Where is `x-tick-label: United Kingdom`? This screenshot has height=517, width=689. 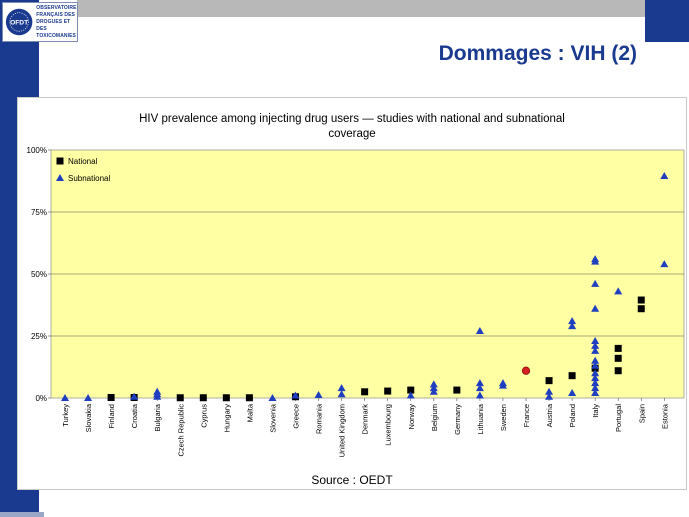
x-tick-label: United Kingdom is located at coordinates (342, 430).